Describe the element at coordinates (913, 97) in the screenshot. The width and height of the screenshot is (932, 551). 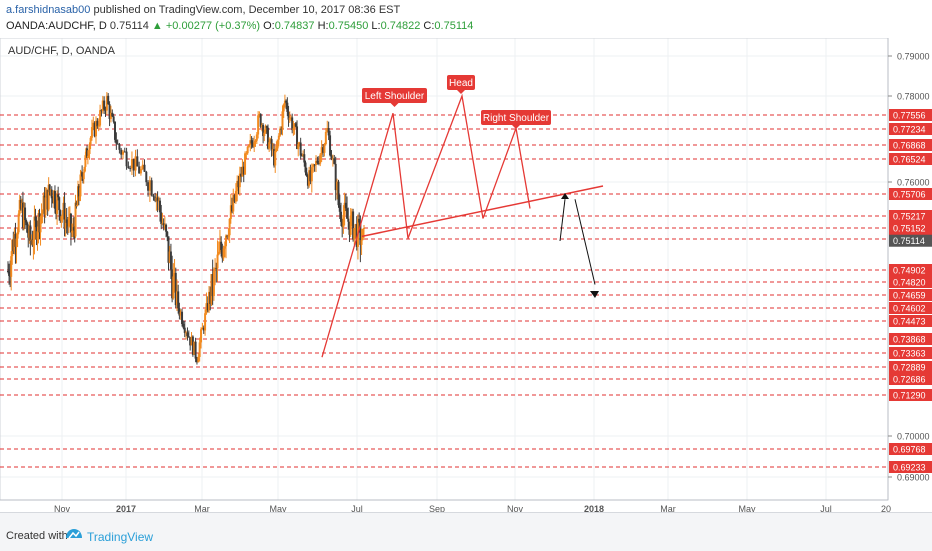
I see `price-tick-label: 0.78000` at that location.